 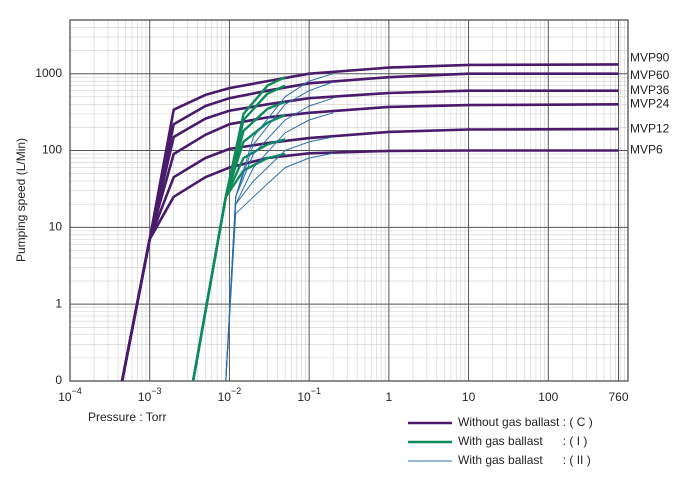 I want to click on legend-label: Without gas ballast : ( C ), so click(x=525, y=422).